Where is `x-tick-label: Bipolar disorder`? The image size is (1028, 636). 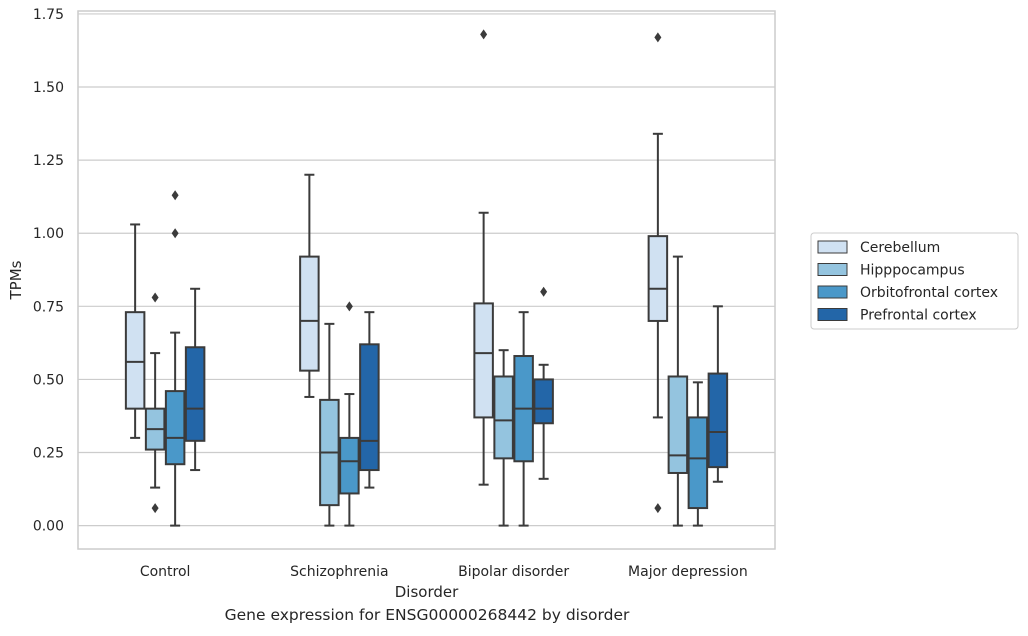 x-tick-label: Bipolar disorder is located at coordinates (513, 572).